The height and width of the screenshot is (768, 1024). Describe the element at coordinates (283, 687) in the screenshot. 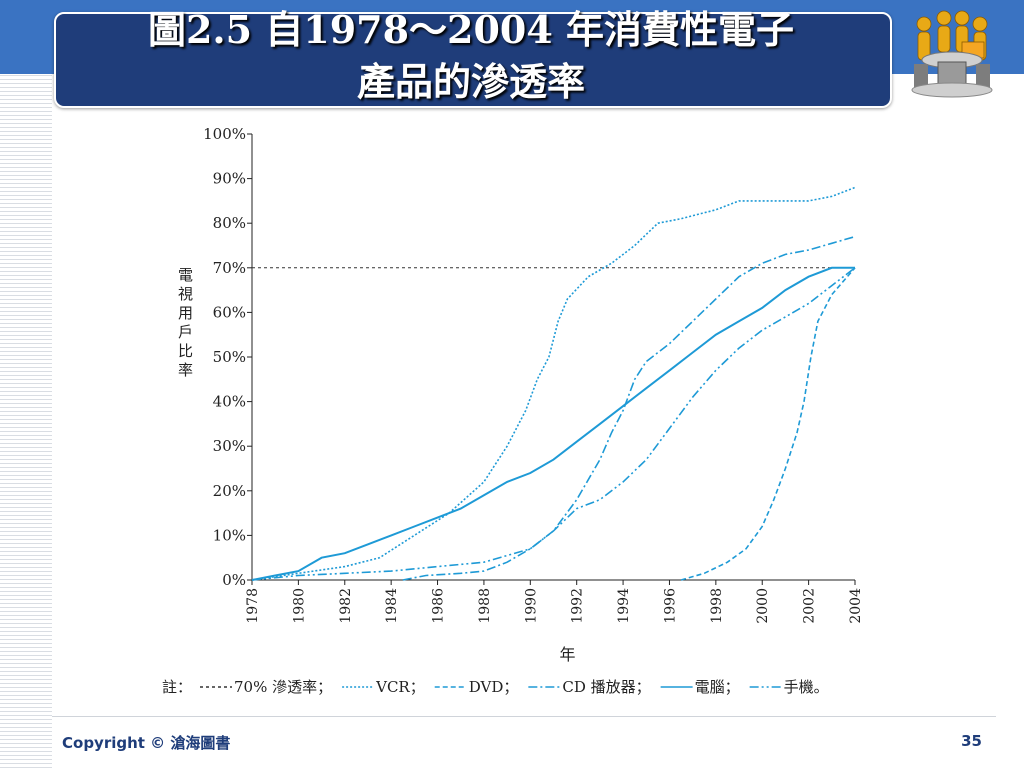

I see `legend-label: 70% 滲透率；` at that location.